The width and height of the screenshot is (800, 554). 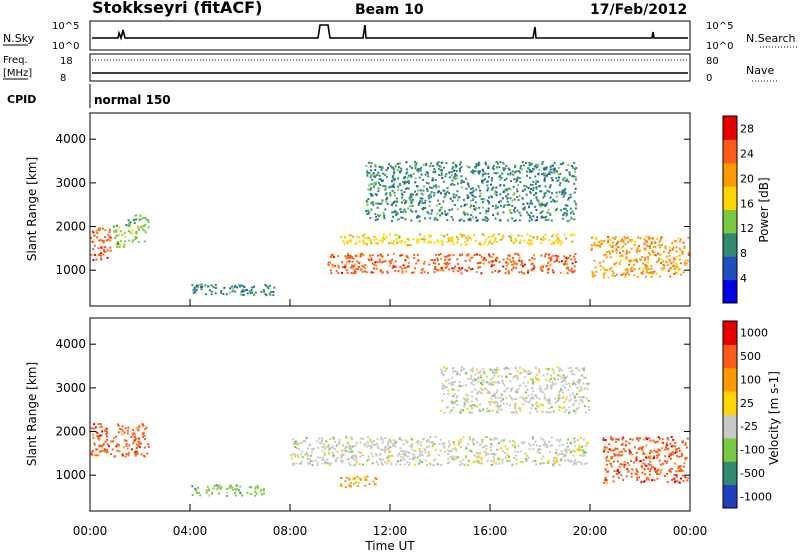 I want to click on power-colorbar-tick: 4, so click(x=743, y=278).